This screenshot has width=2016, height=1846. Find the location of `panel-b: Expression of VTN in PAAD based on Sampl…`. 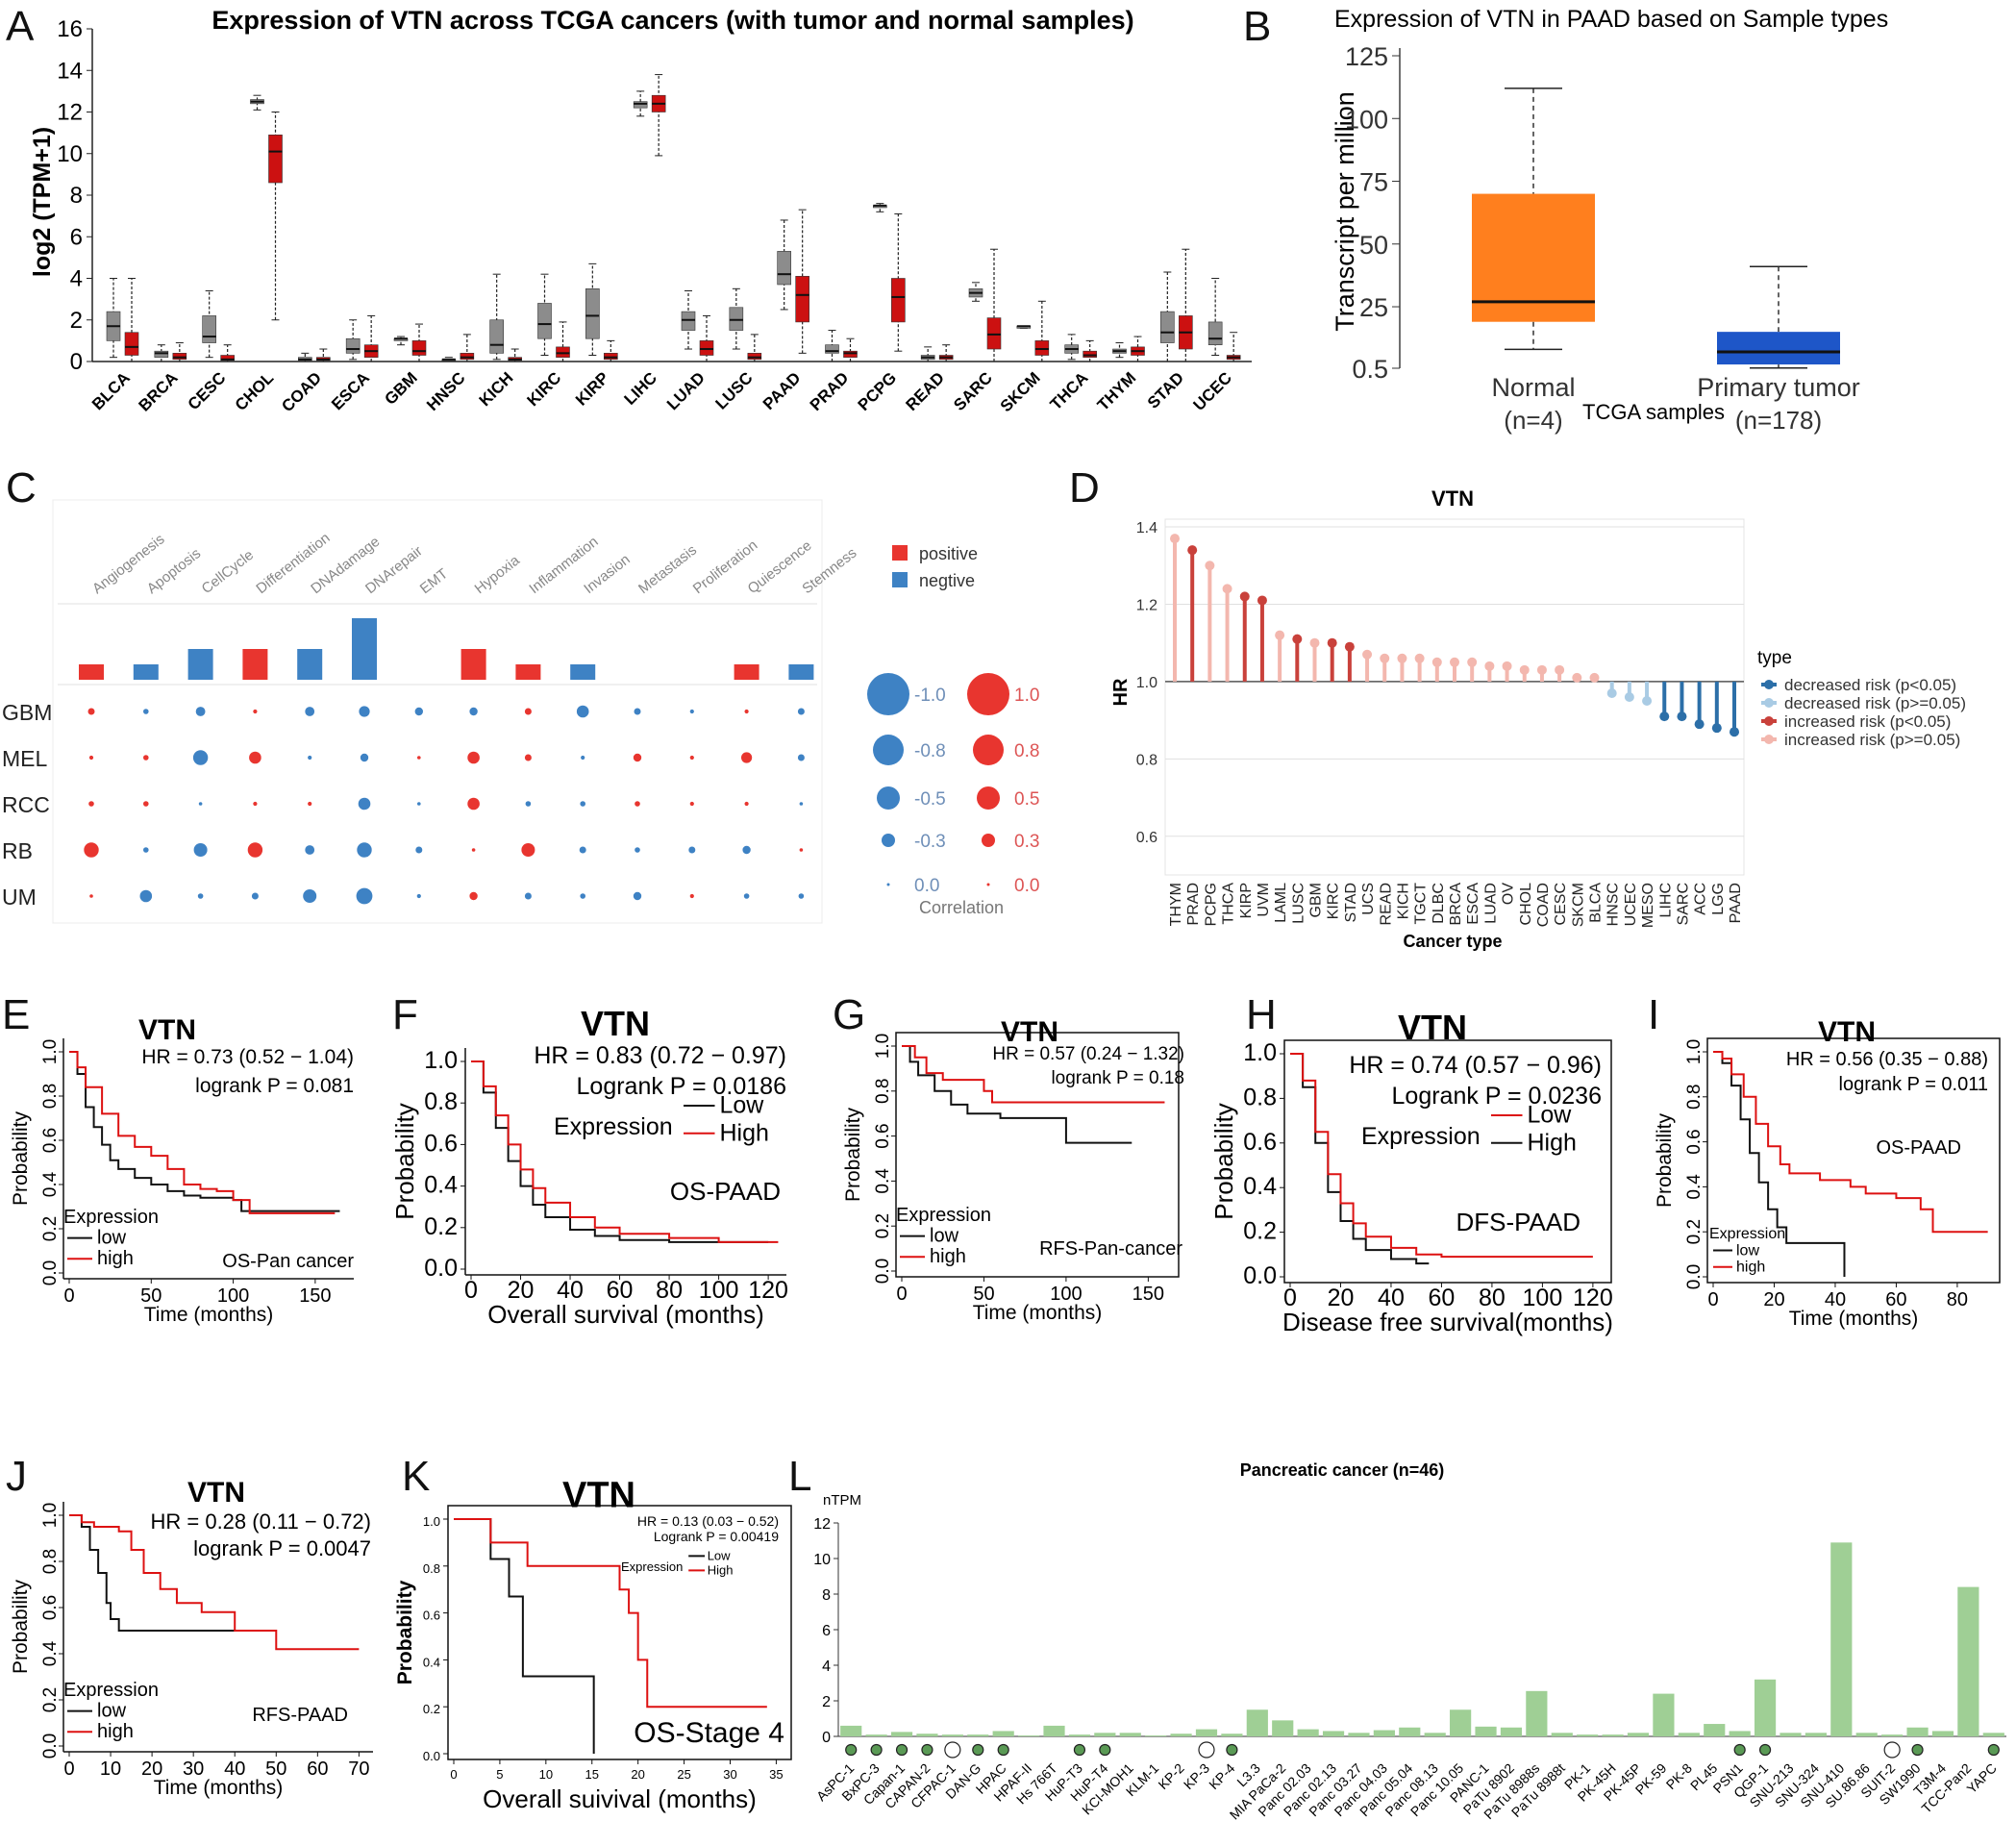

panel-b: Expression of VTN in PAAD based on Sampl… is located at coordinates (1609, 220).